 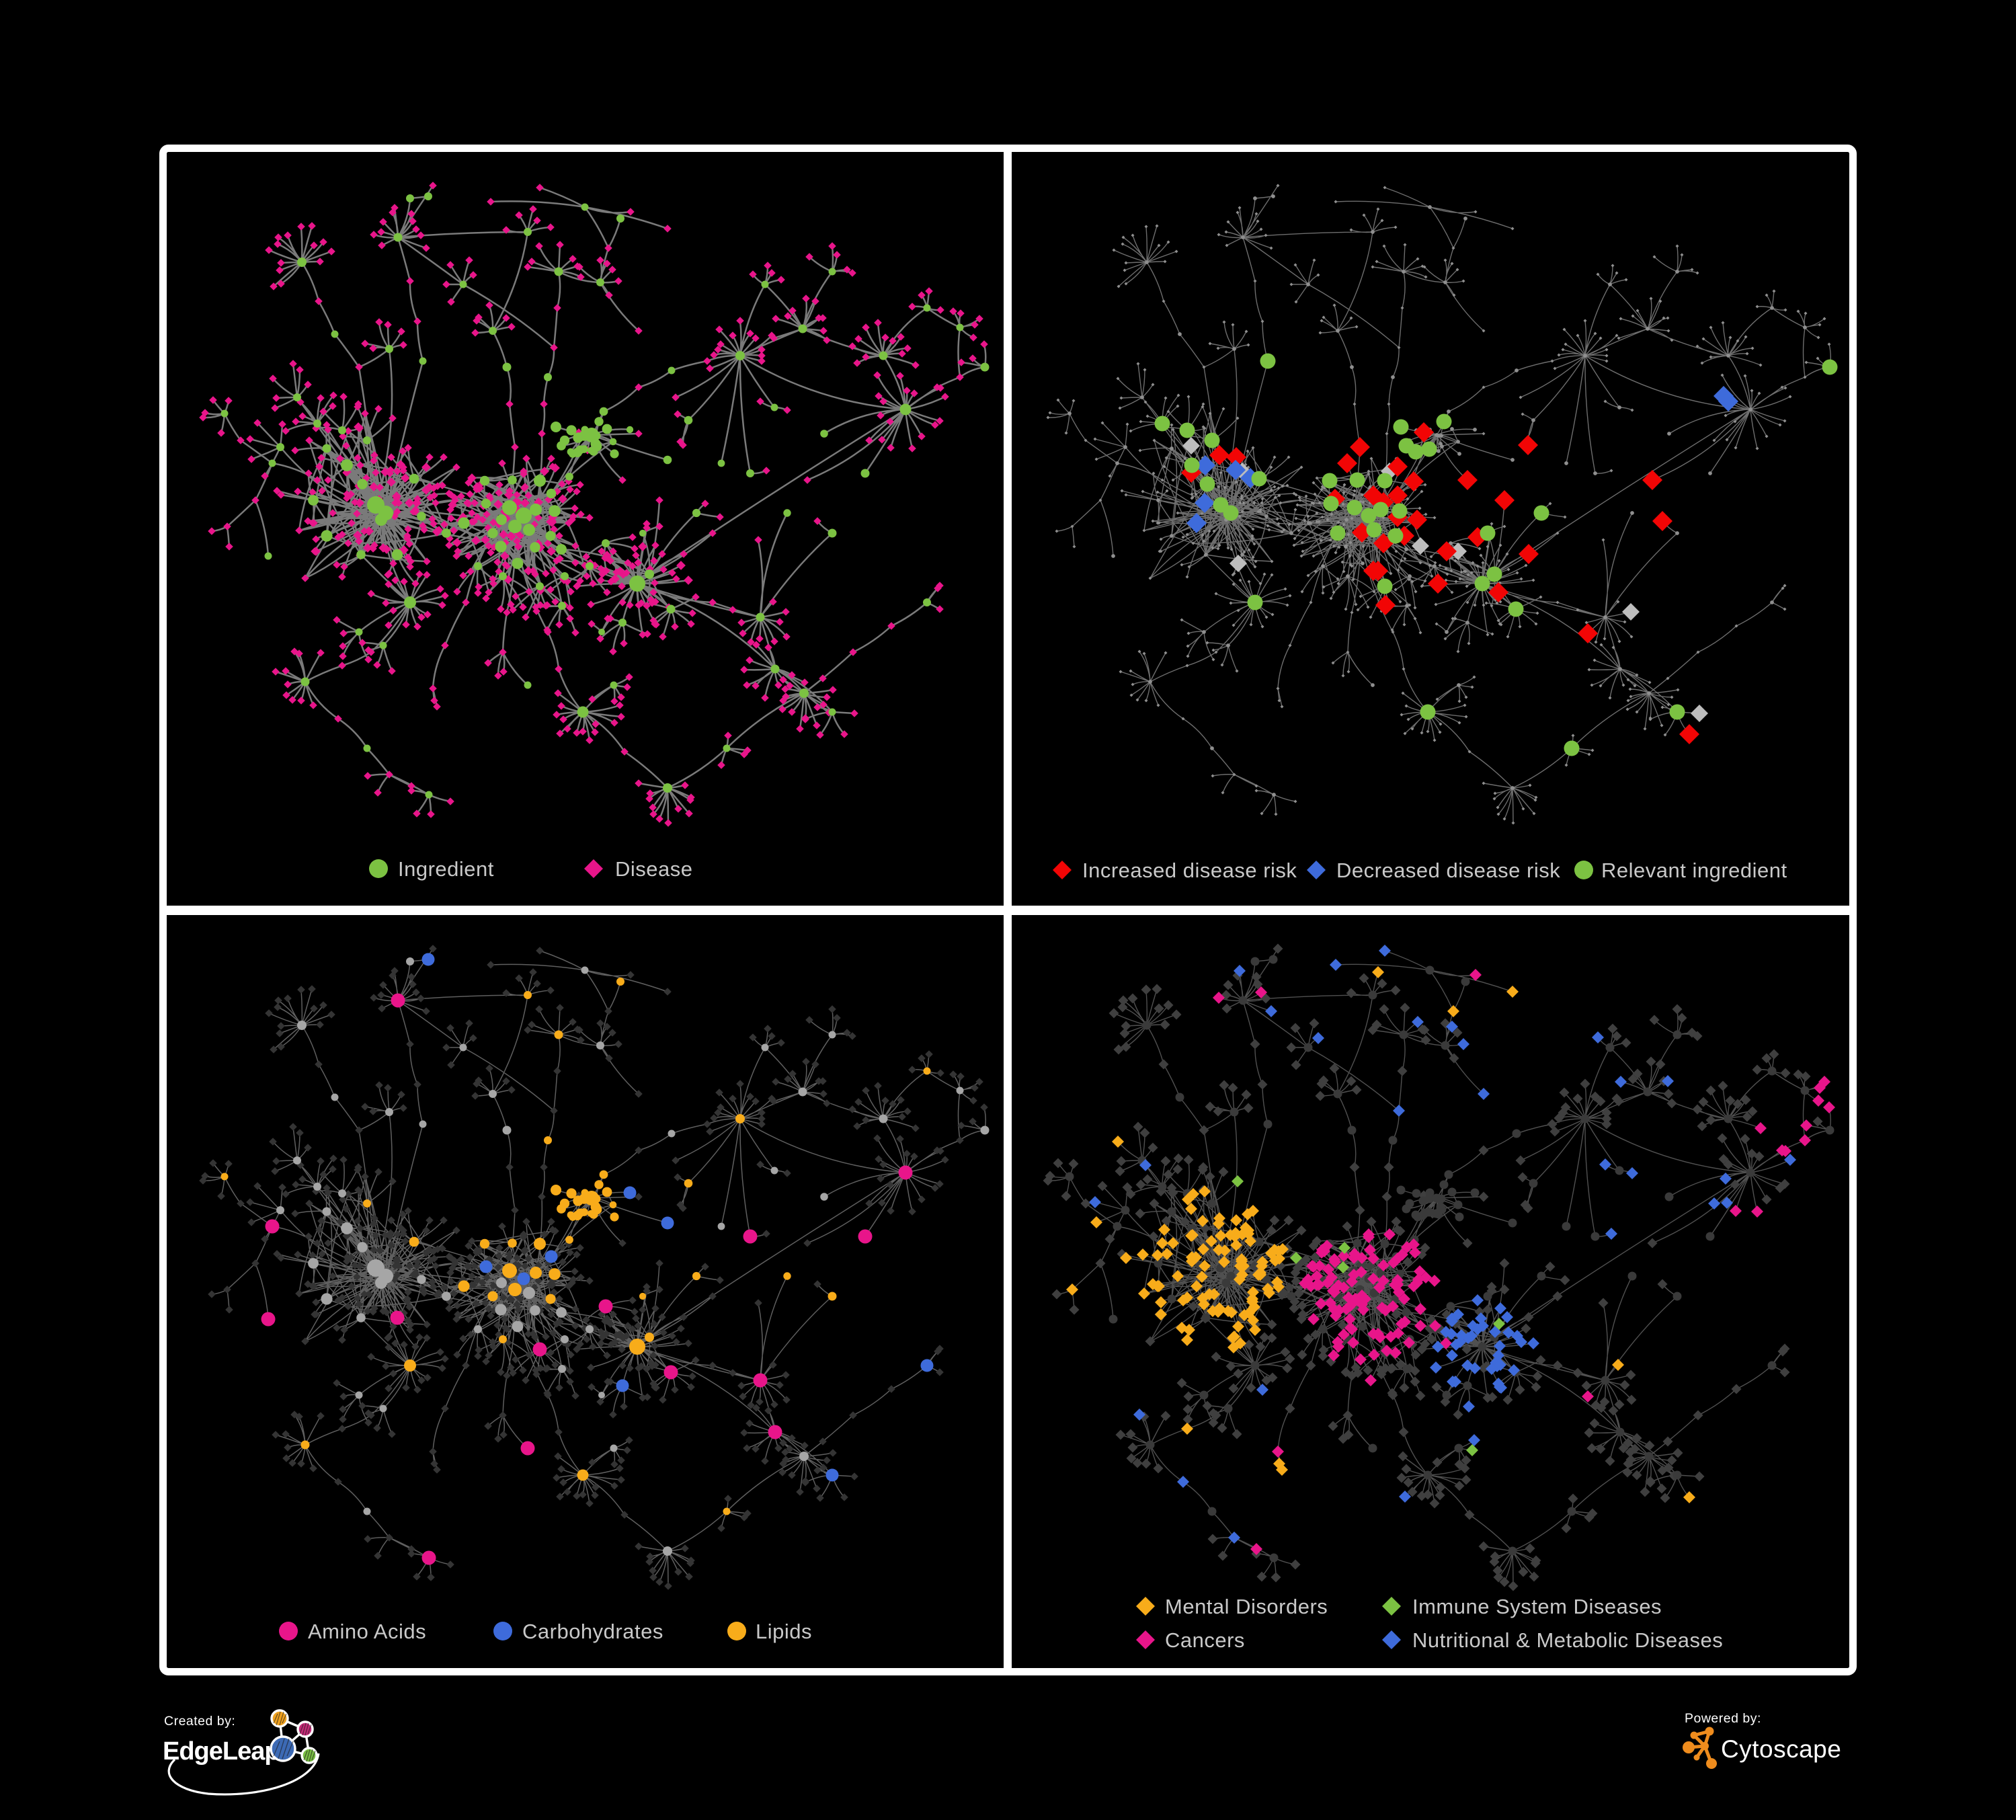 I want to click on svg-text: Mental Disorders, so click(x=1246, y=1606).